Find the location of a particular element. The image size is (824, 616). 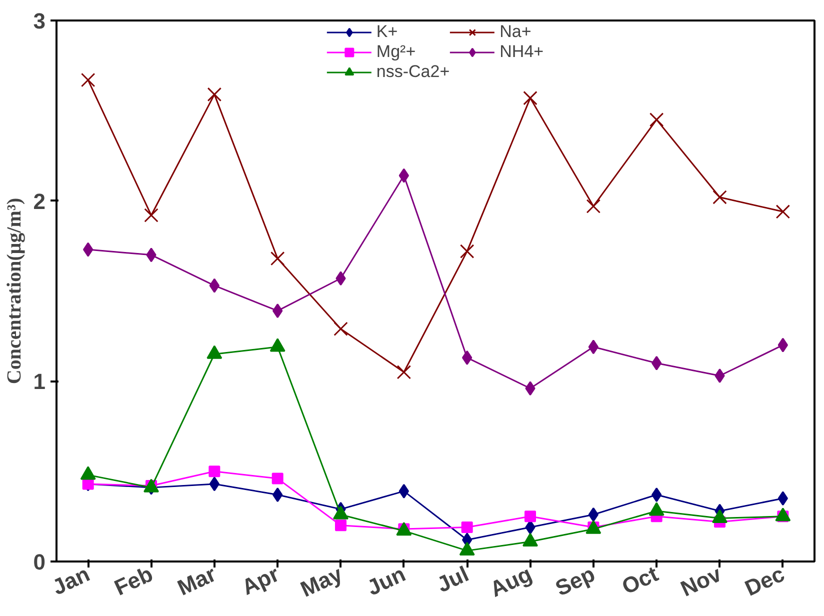

x-tick-label: Jun is located at coordinates (386, 580).